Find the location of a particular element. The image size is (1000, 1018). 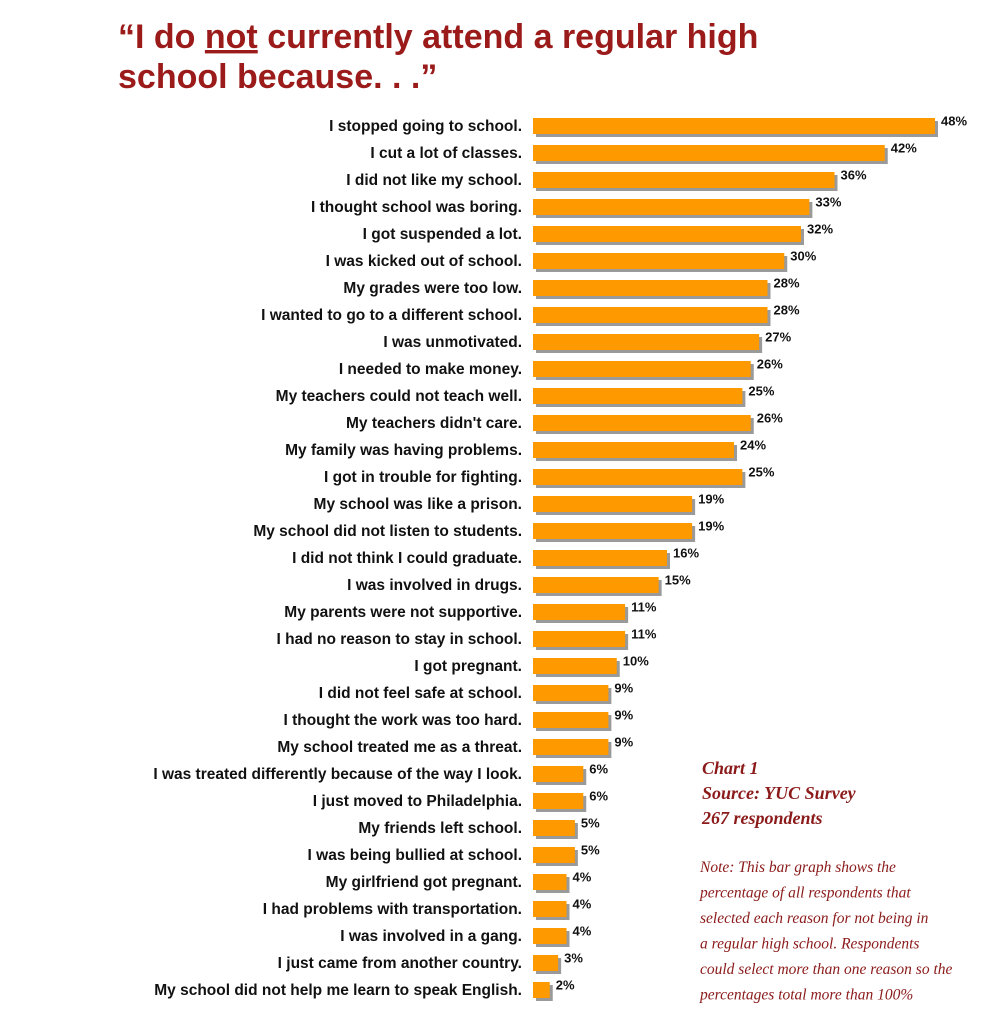

category-label: I got suspended a lot. is located at coordinates (442, 234).